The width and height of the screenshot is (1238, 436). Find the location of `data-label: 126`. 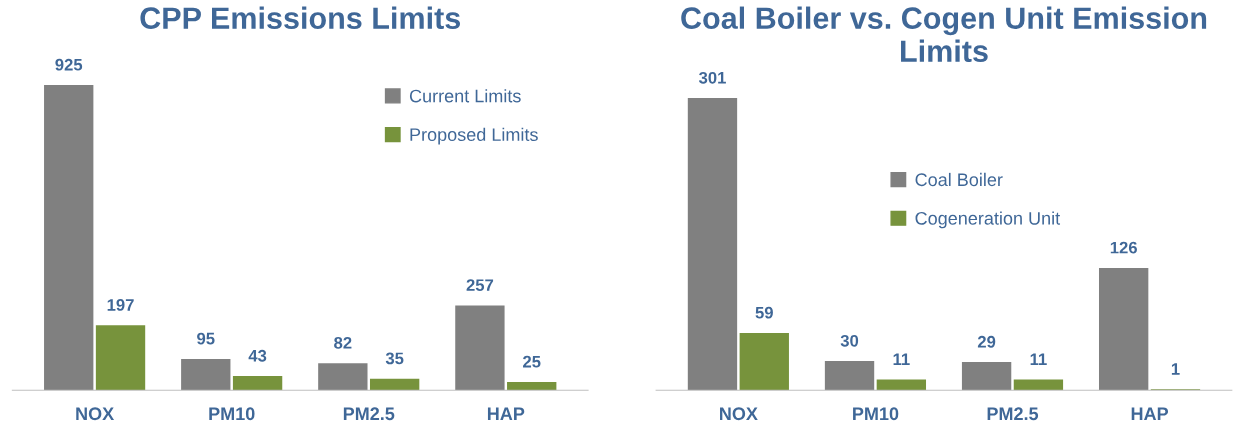

data-label: 126 is located at coordinates (1123, 247).